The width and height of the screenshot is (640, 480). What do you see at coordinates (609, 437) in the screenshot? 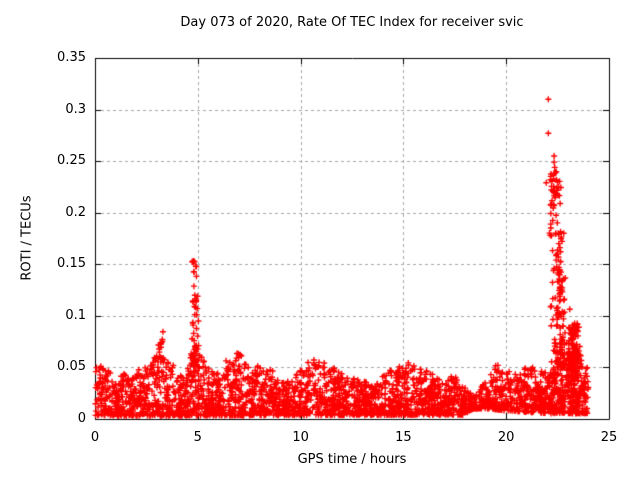
I see `x-tick-label: 25` at bounding box center [609, 437].